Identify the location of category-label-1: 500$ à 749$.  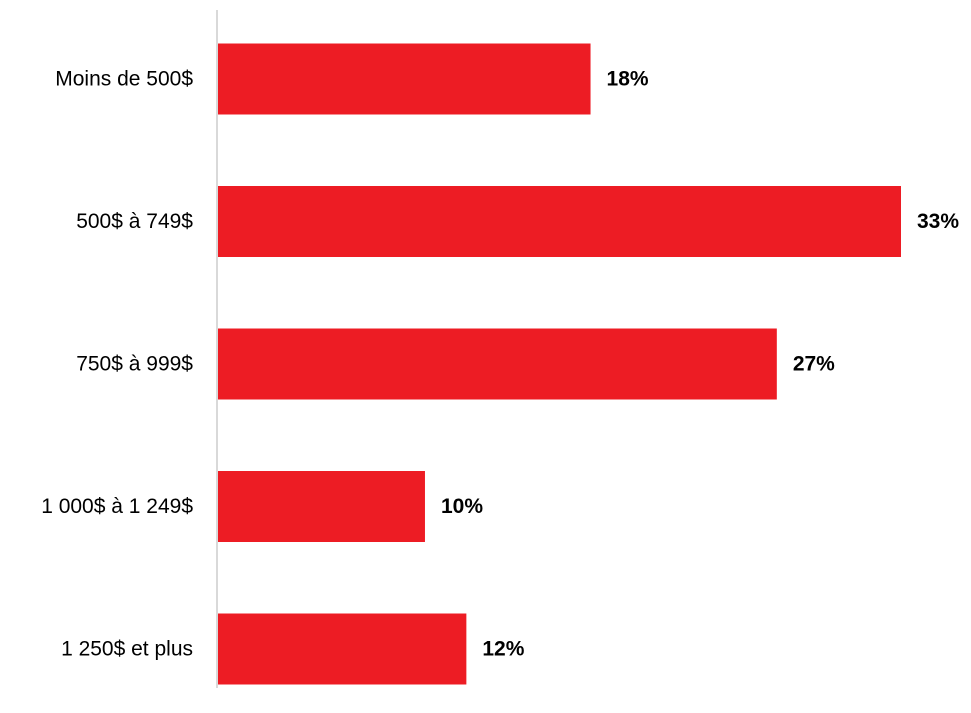
(134, 221).